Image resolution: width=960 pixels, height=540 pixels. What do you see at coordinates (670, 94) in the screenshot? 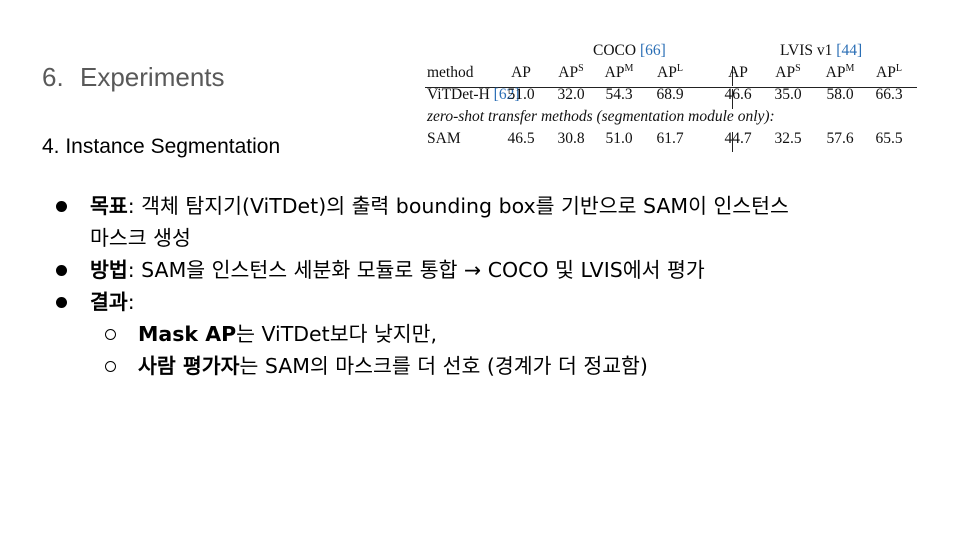
I see `coco-value: 68.9` at bounding box center [670, 94].